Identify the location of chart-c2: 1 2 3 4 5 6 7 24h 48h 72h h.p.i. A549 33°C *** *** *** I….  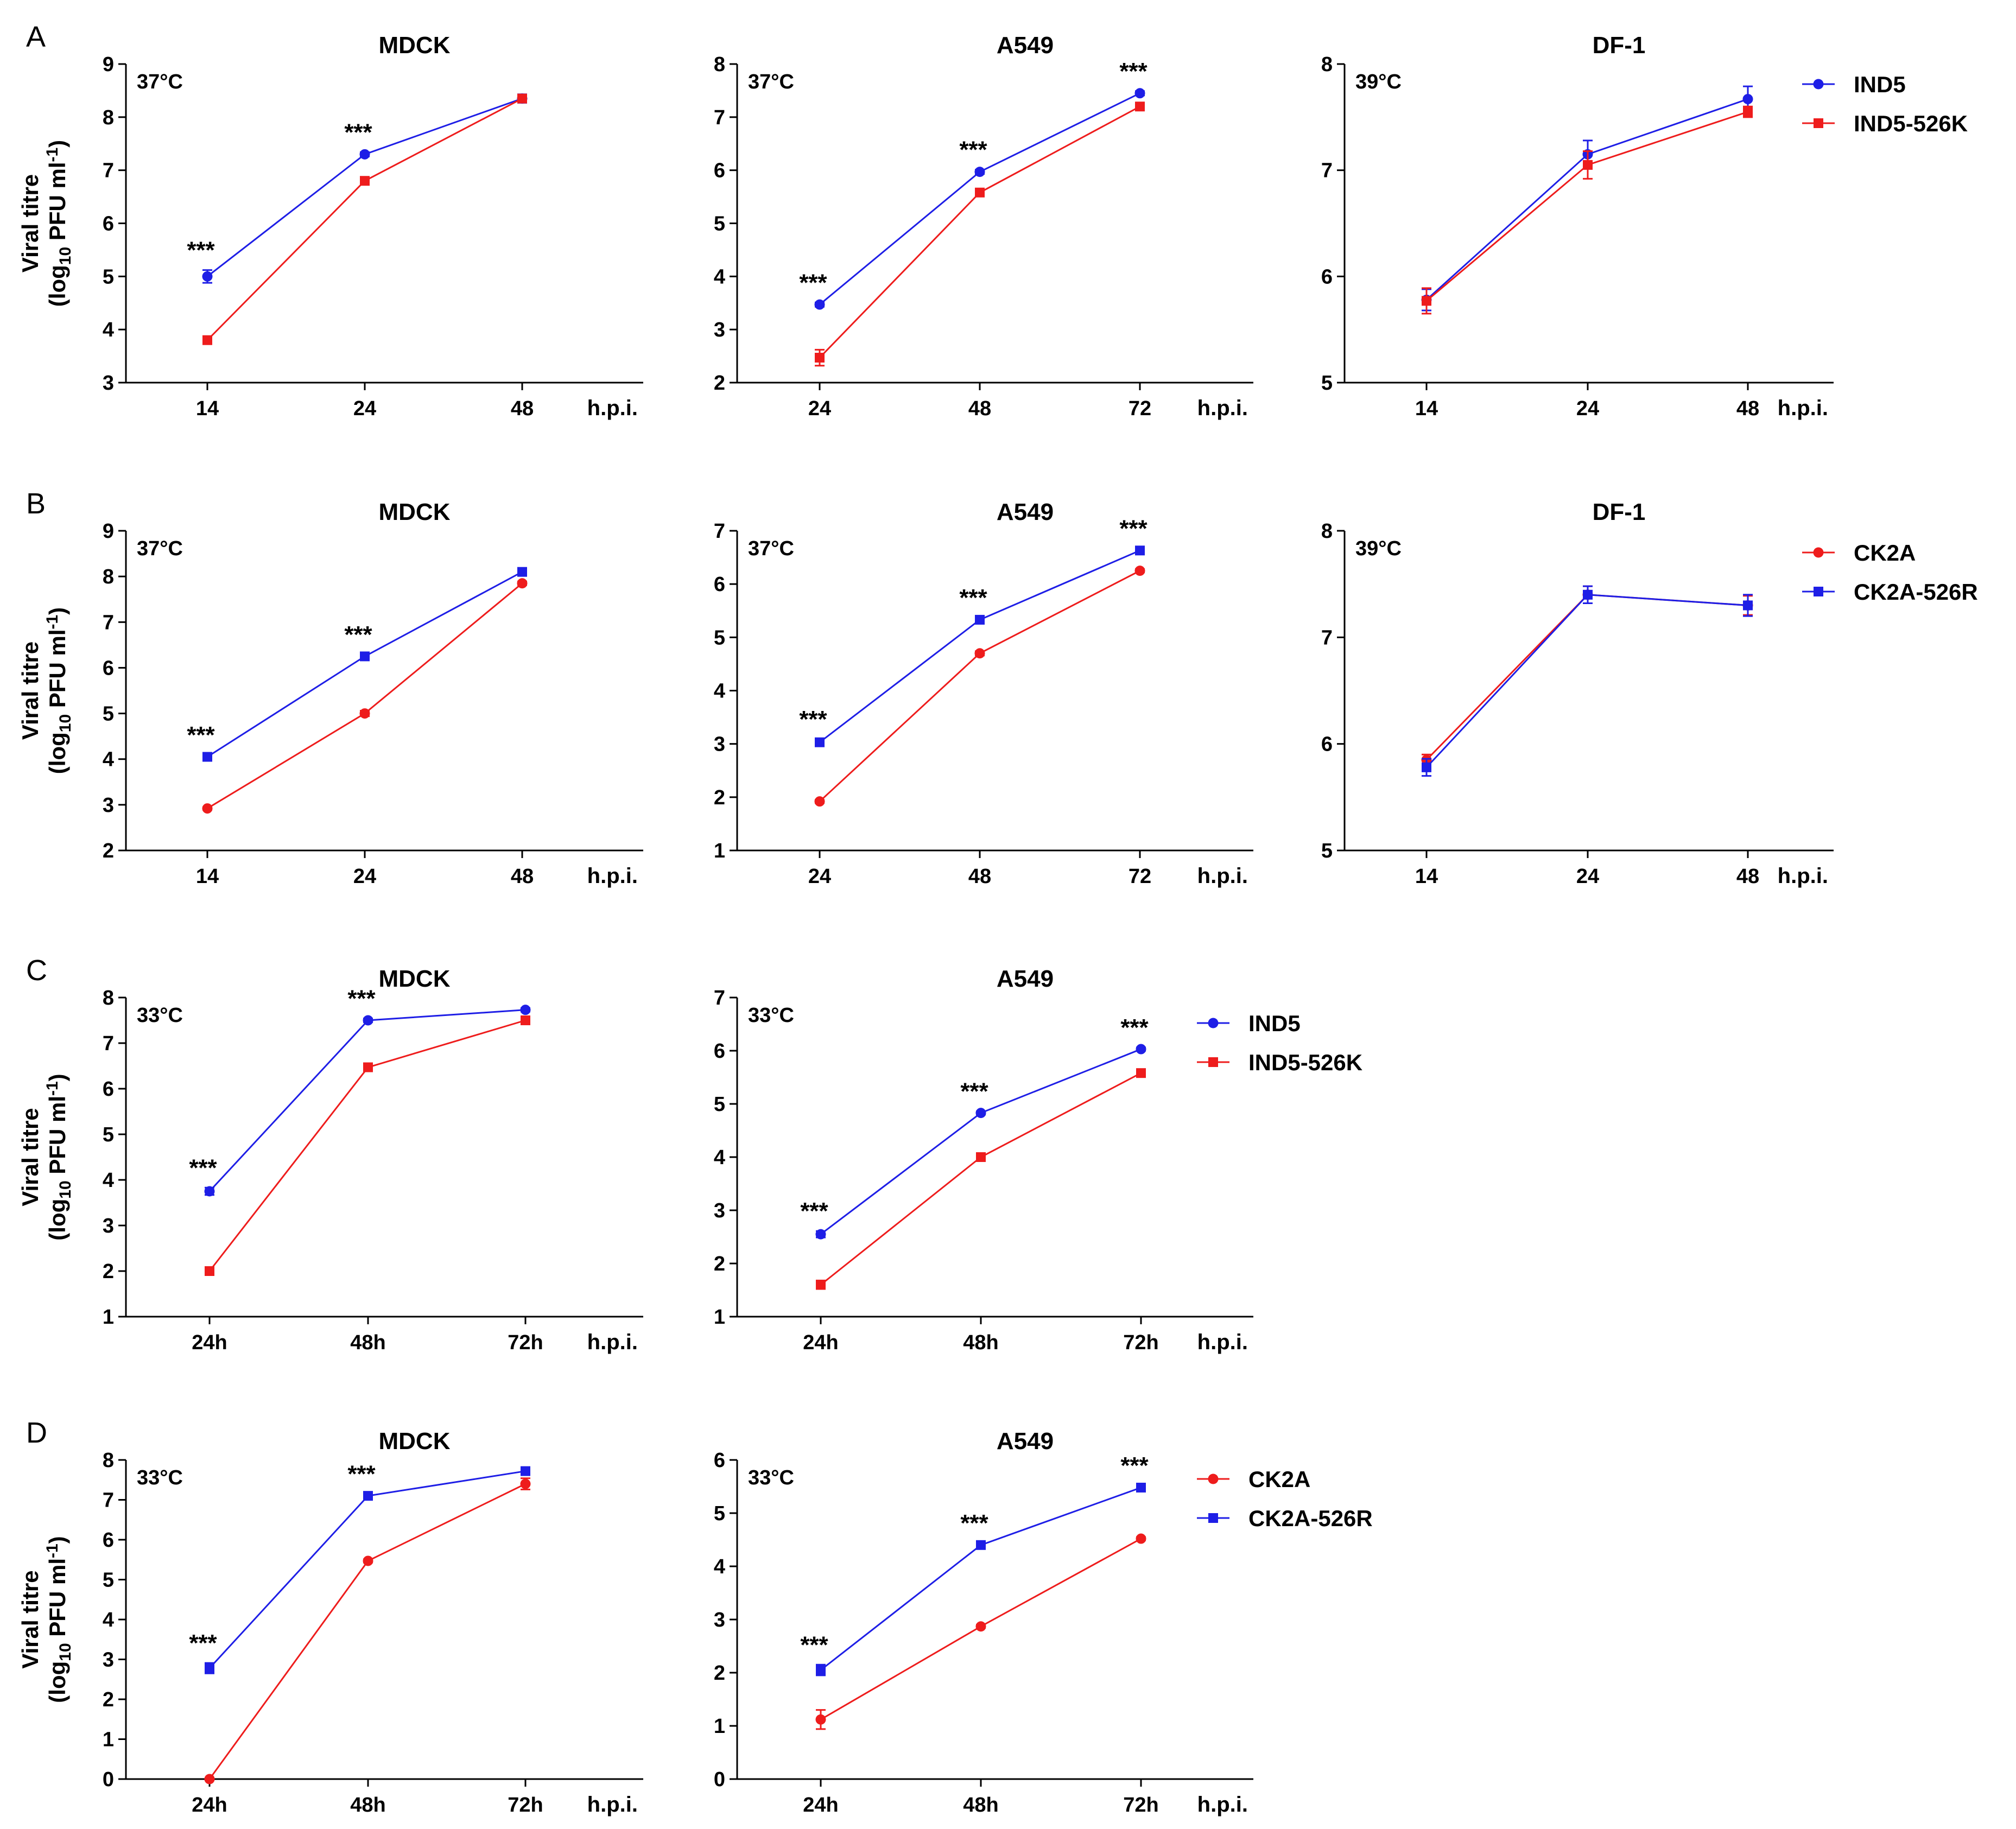
(1038, 1160).